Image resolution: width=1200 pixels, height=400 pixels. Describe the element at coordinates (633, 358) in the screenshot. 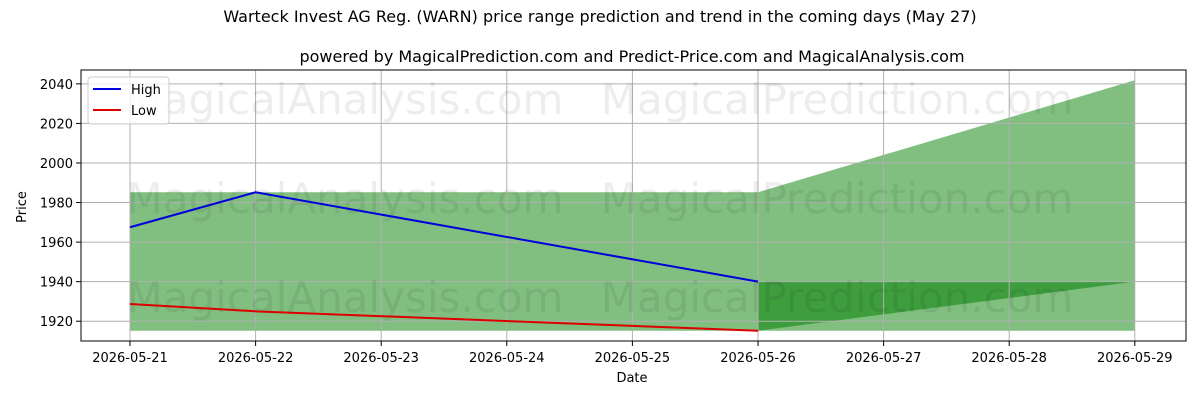

I see `x-tick-label: 2026-05-25` at that location.